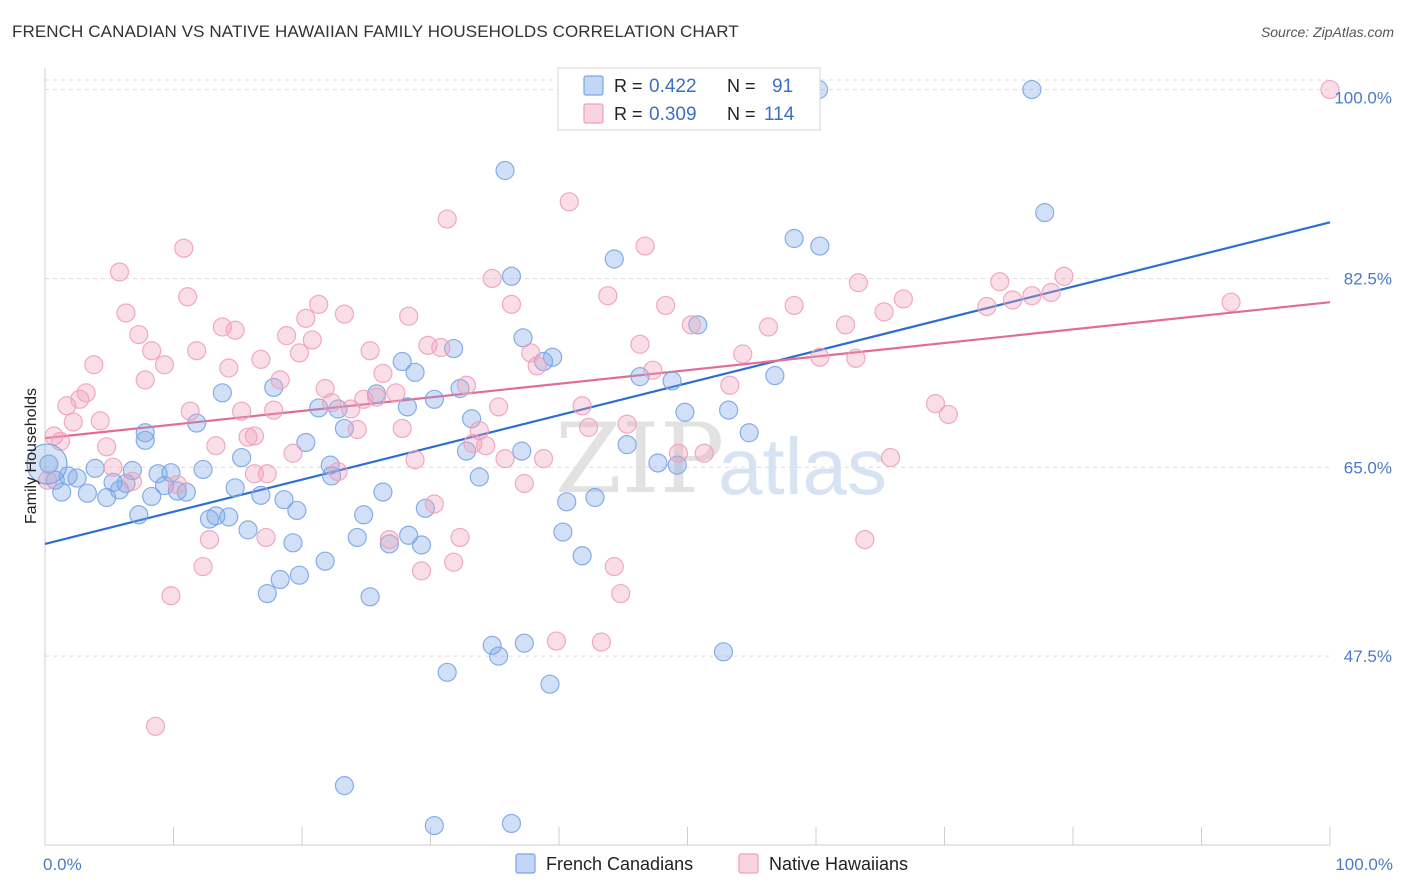 The height and width of the screenshot is (892, 1406). Describe the element at coordinates (525, 863) in the screenshot. I see `series-legend-swatch-french-canadians` at that location.